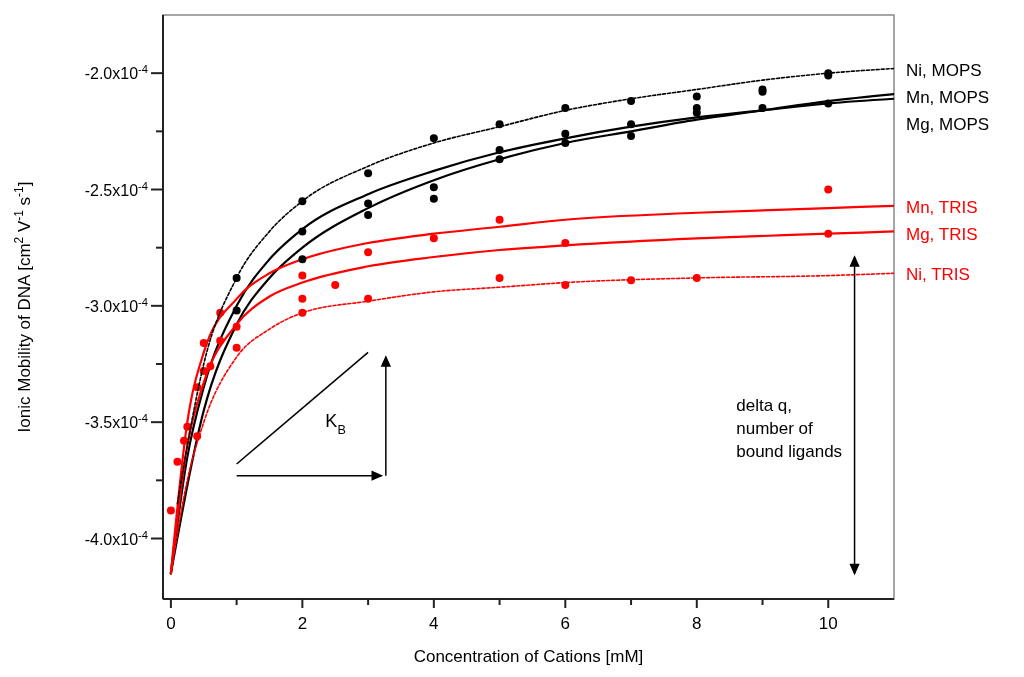 The image size is (1024, 677). Describe the element at coordinates (697, 623) in the screenshot. I see `x-tick-label: 8` at that location.